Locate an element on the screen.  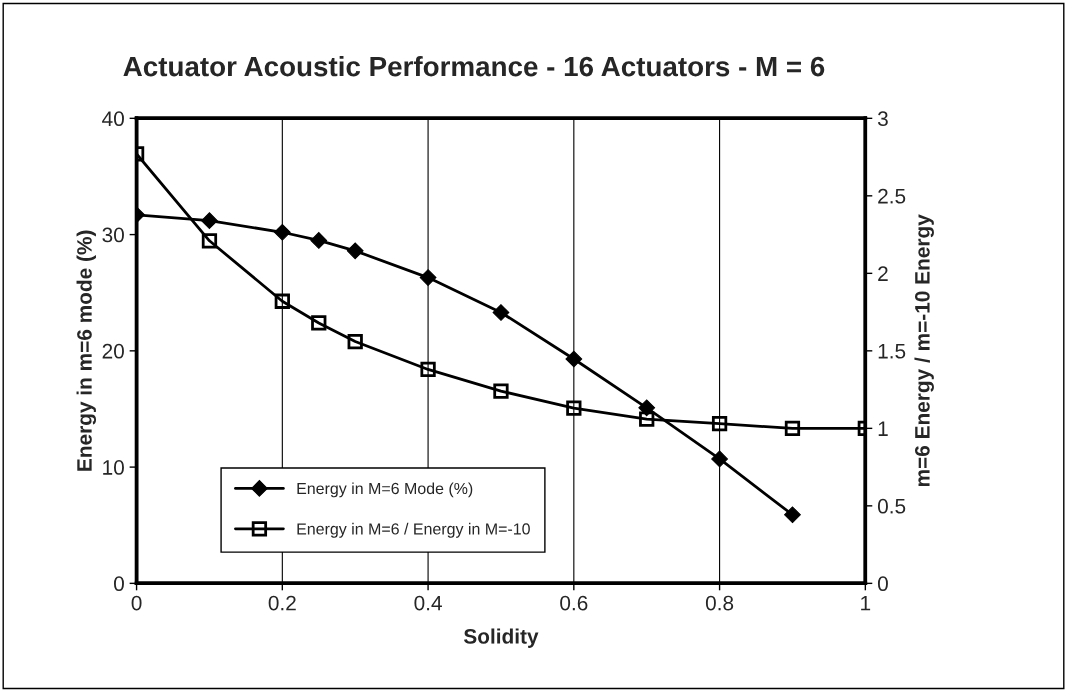
y-tick-label: 30 is located at coordinates (113, 235).